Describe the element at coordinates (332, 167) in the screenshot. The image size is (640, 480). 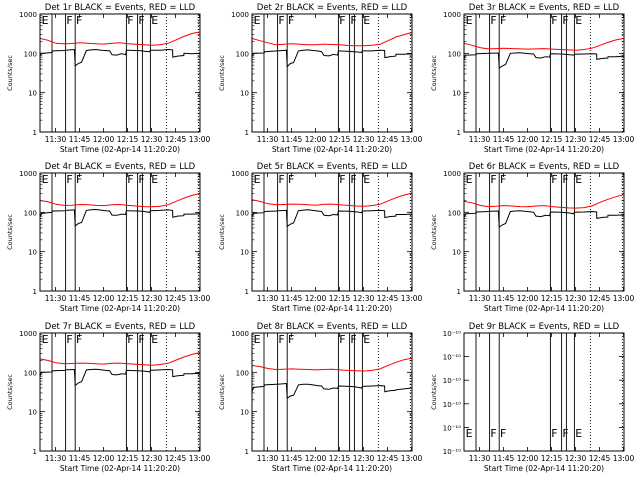
I see `chart-title: Det 5r BLACK = Events, RED = LLD` at that location.